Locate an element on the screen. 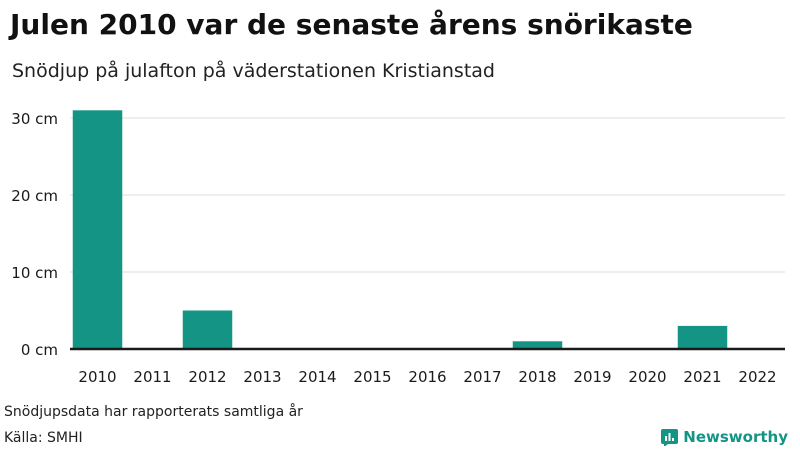 This screenshot has width=800, height=450. x-tick-label: 2021 is located at coordinates (702, 377).